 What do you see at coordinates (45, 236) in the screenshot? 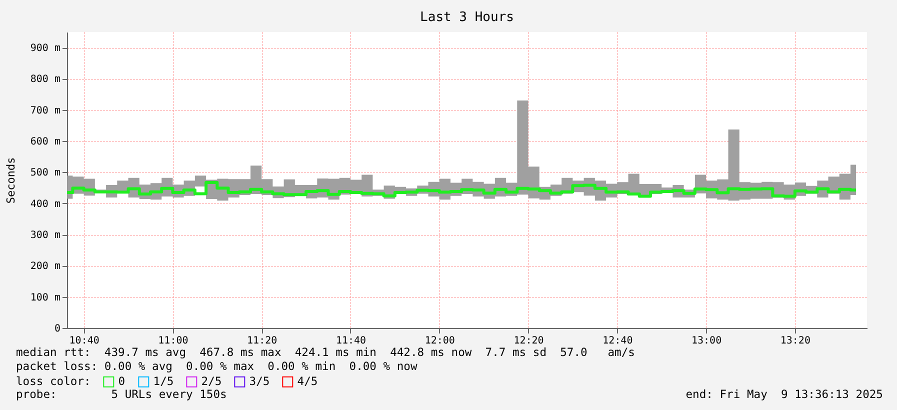
I see `y-tick-label: 300 m` at bounding box center [45, 236].